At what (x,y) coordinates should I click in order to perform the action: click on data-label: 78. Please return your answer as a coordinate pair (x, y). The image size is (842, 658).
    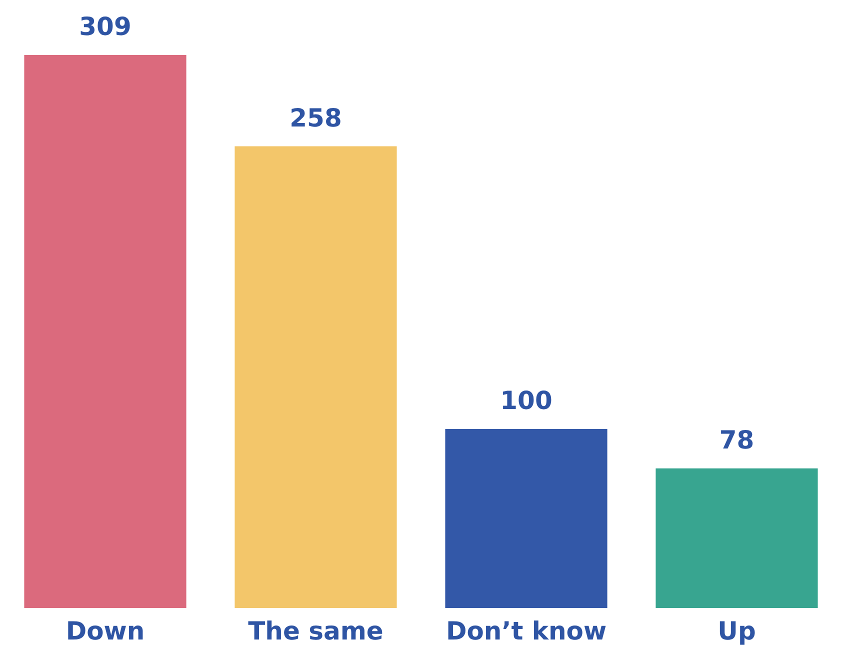
    Looking at the image, I should click on (736, 439).